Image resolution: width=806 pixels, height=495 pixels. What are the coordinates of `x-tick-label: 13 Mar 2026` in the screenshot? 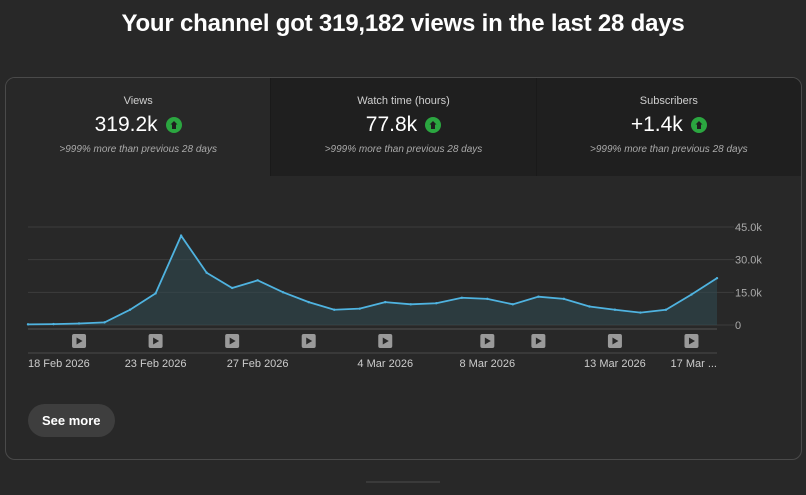 It's located at (615, 364).